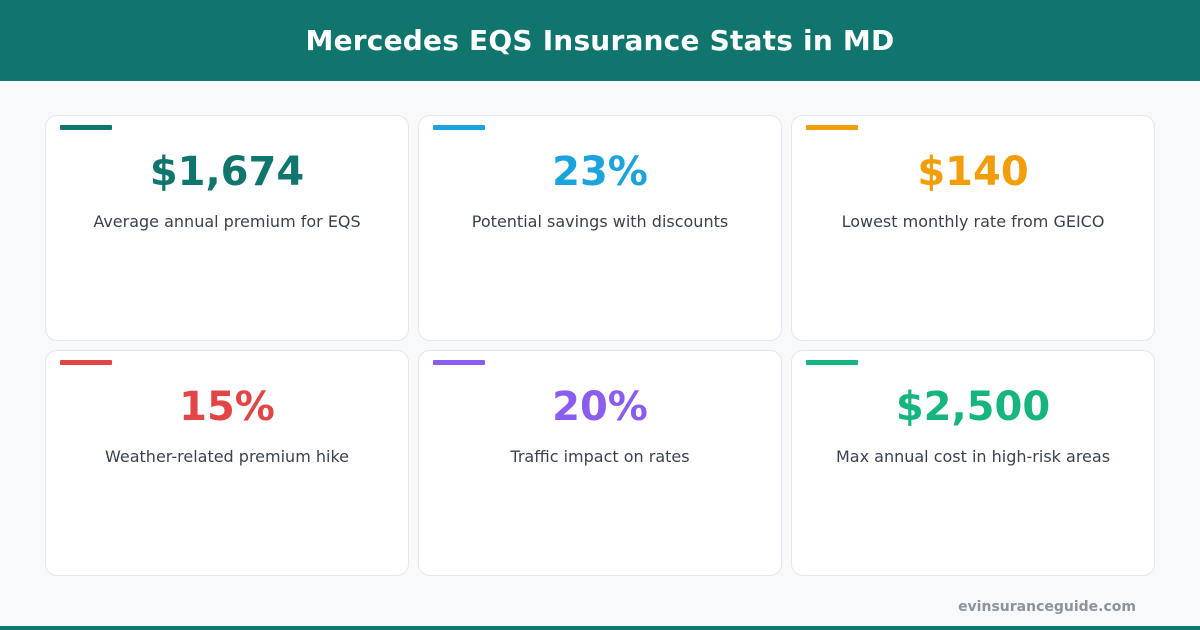  Describe the element at coordinates (227, 407) in the screenshot. I see `stat-value: 15%` at that location.